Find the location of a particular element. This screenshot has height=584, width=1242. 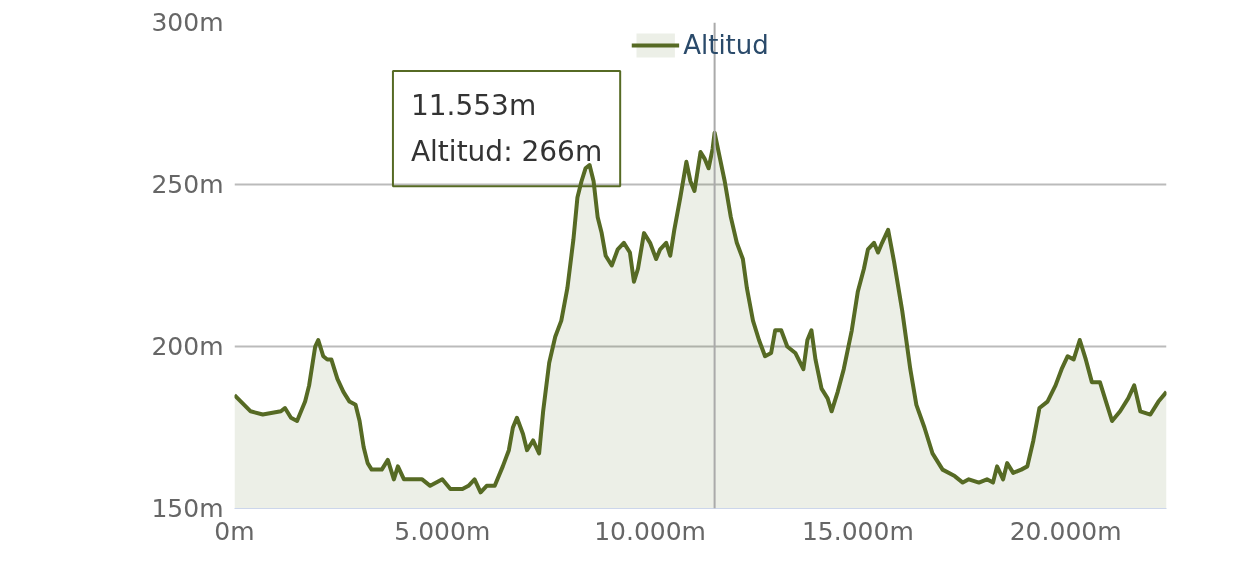

legend-label: Altitud is located at coordinates (726, 45).